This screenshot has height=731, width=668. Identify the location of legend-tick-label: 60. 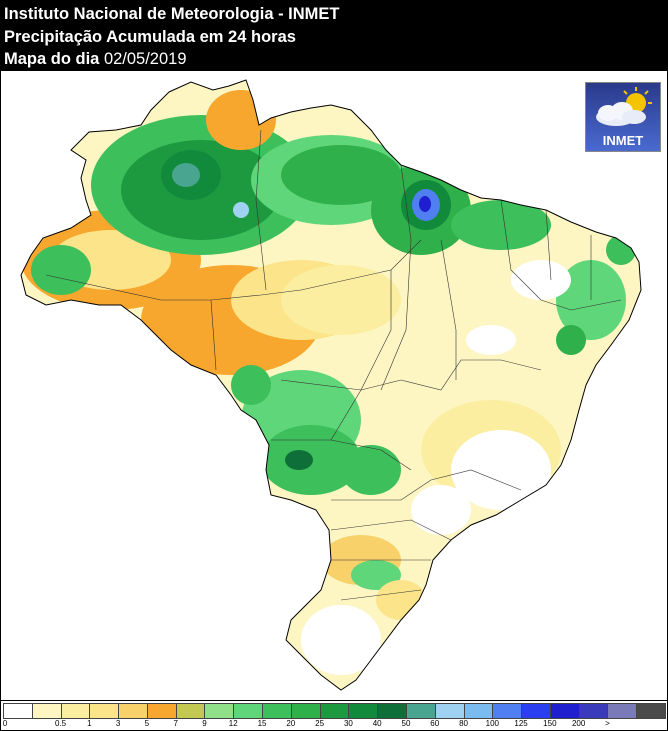
(435, 723).